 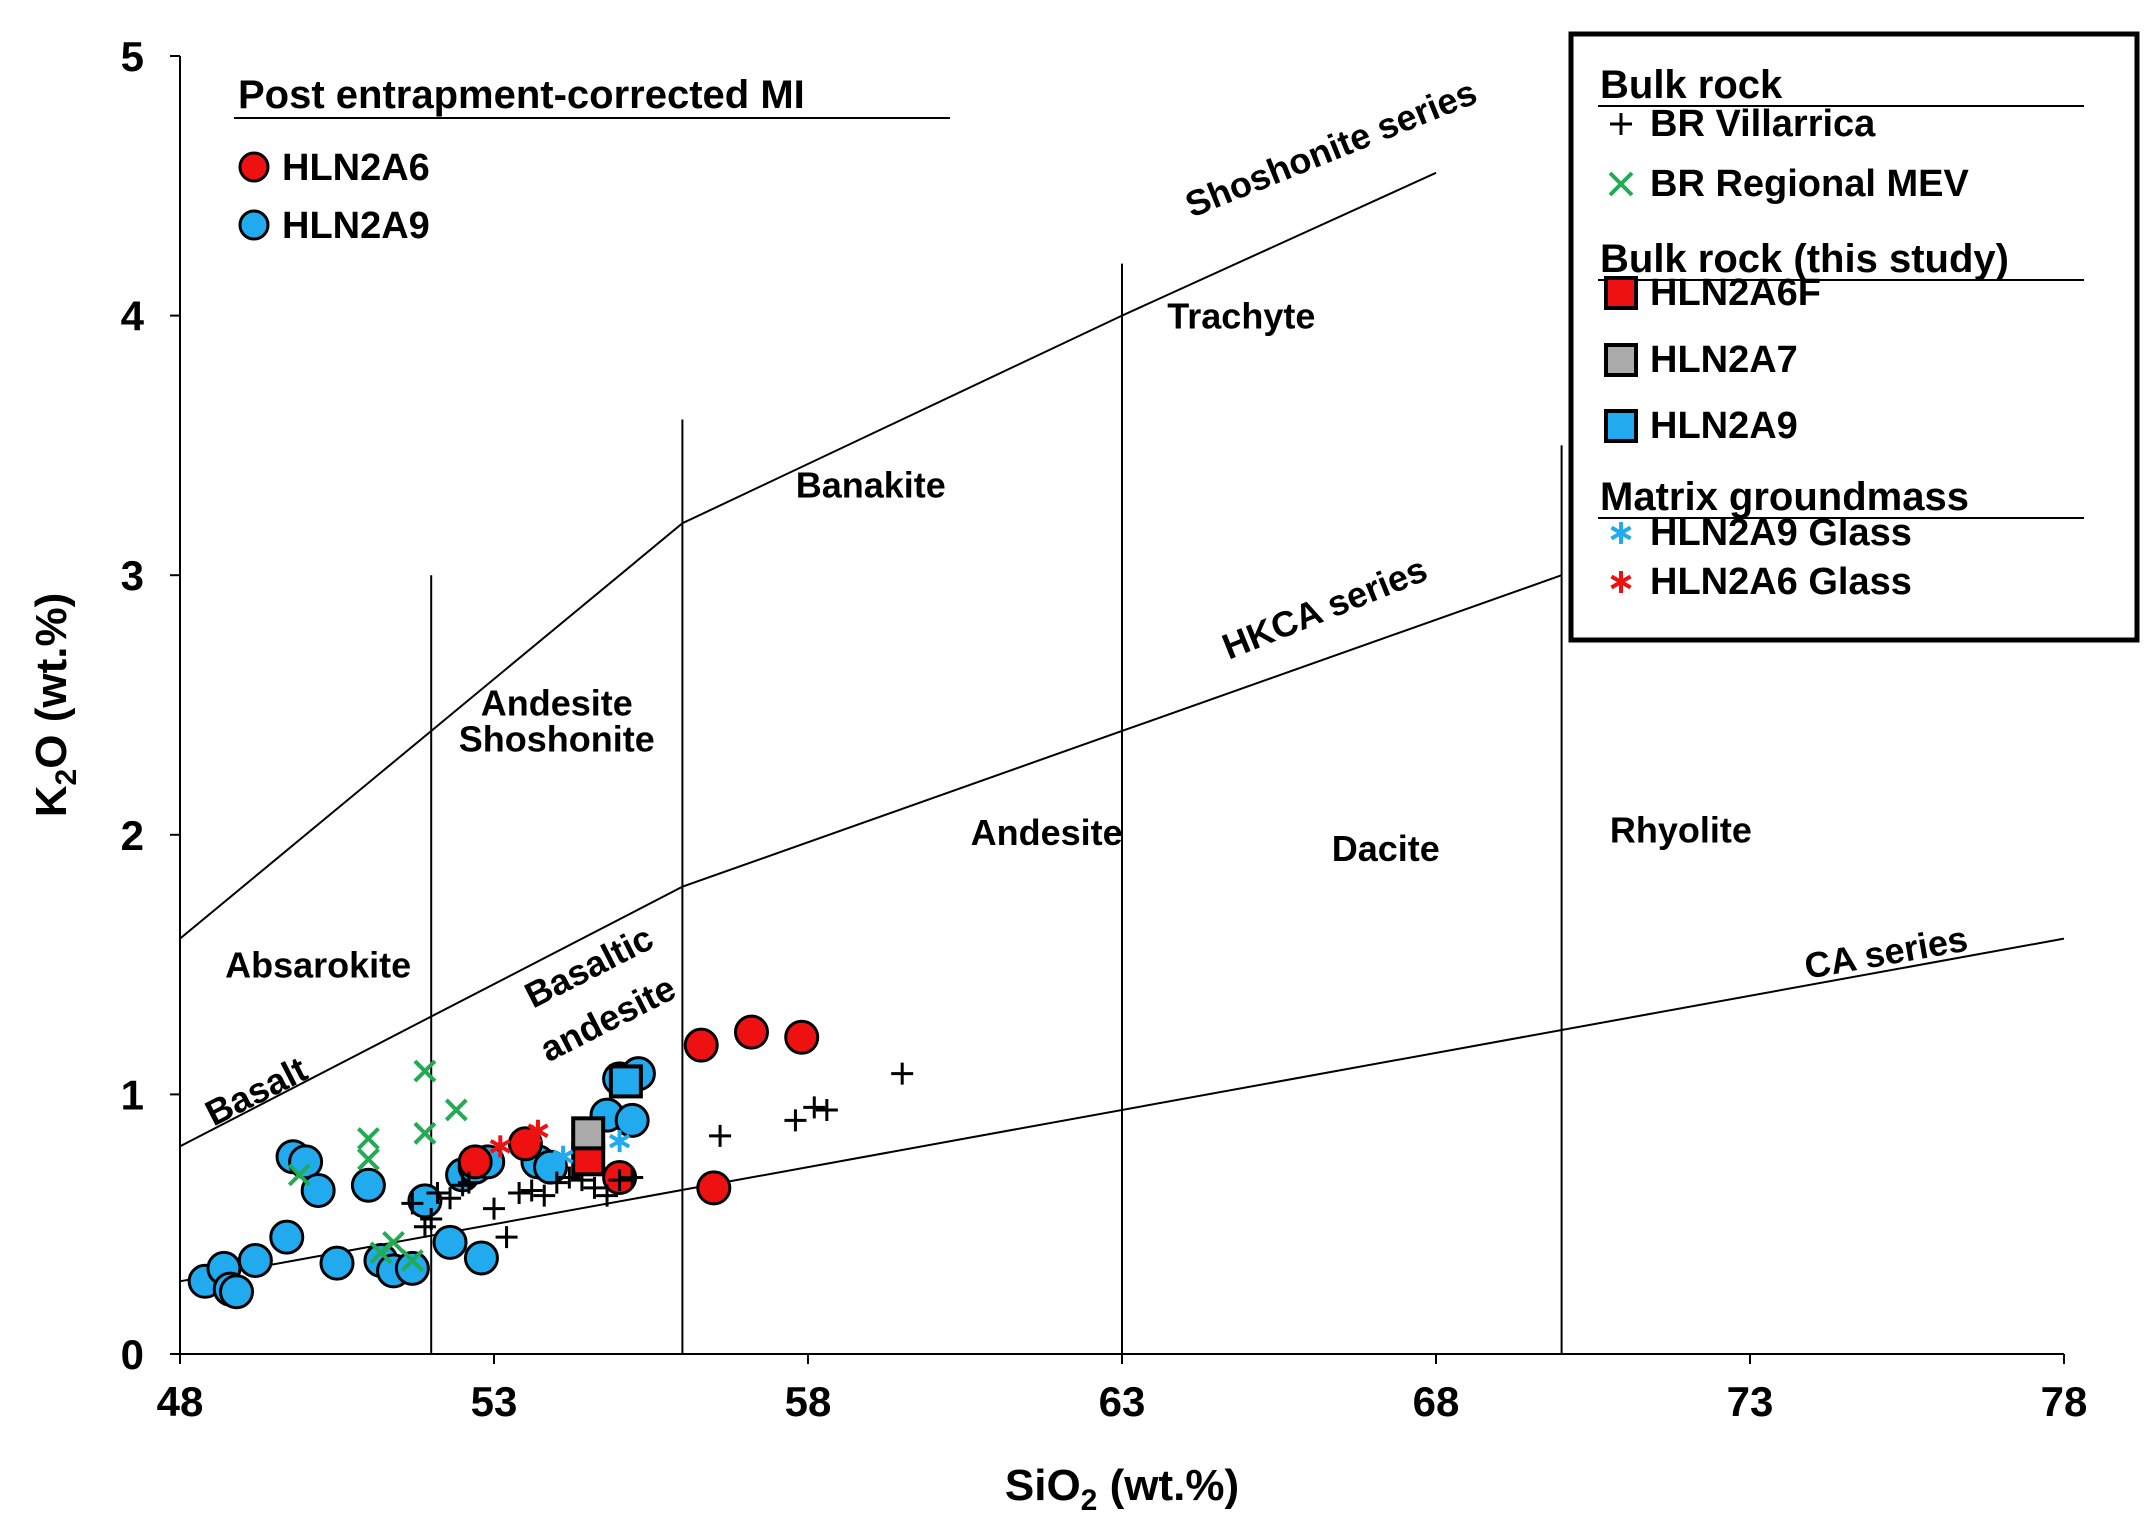 What do you see at coordinates (1621, 582) in the screenshot?
I see `legend-marker-hln2a6-glass` at bounding box center [1621, 582].